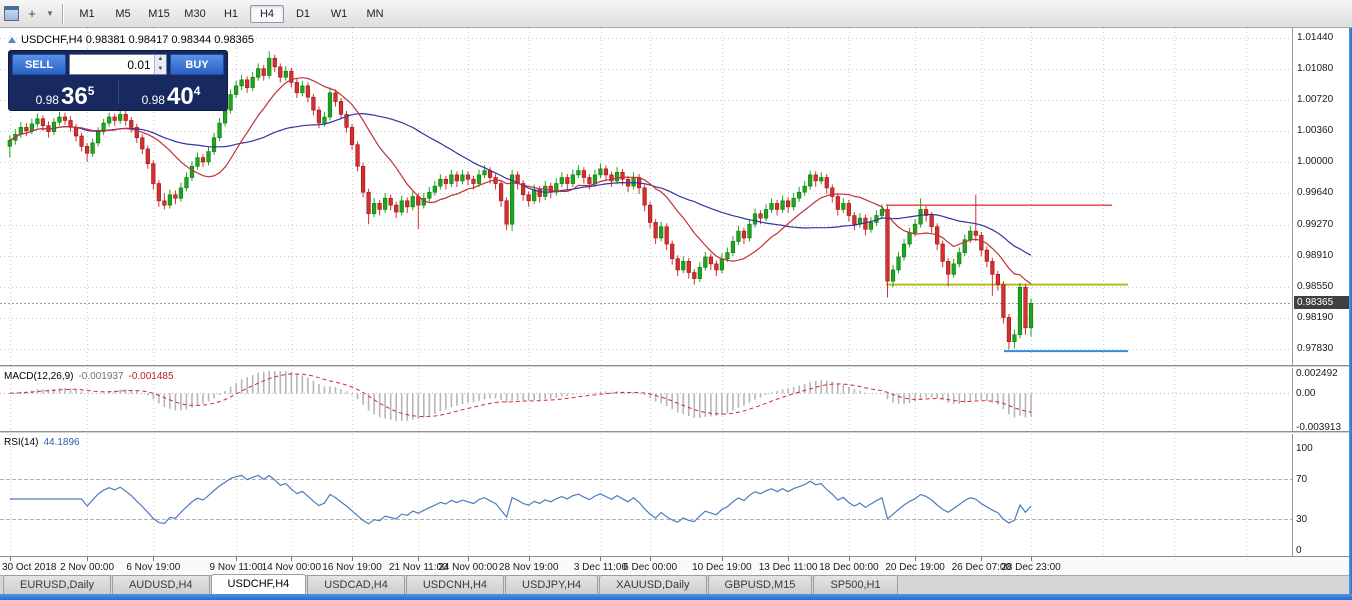  What do you see at coordinates (63, 13) in the screenshot?
I see `toolbar-separator` at bounding box center [63, 13].